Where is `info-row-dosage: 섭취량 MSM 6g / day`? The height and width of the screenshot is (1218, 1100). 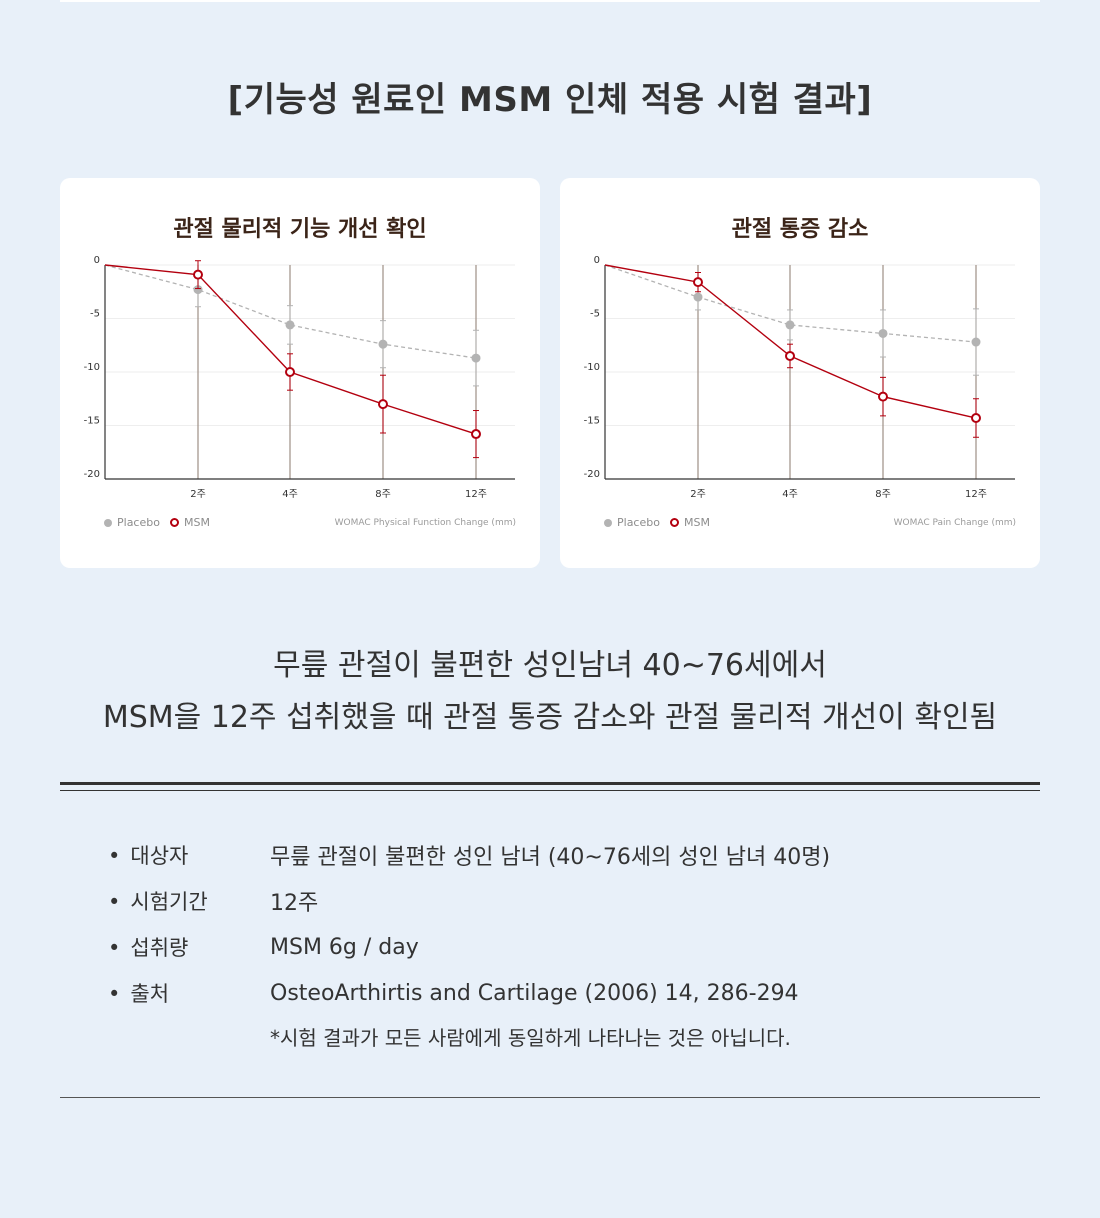 info-row-dosage: 섭취량 MSM 6g / day is located at coordinates (469, 947).